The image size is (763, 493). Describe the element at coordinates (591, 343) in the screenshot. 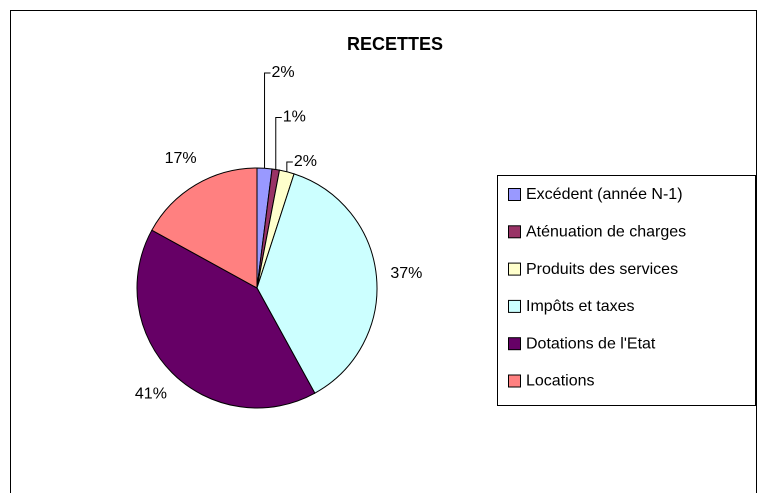

I see `legend-label: Dotations de l'Etat` at that location.